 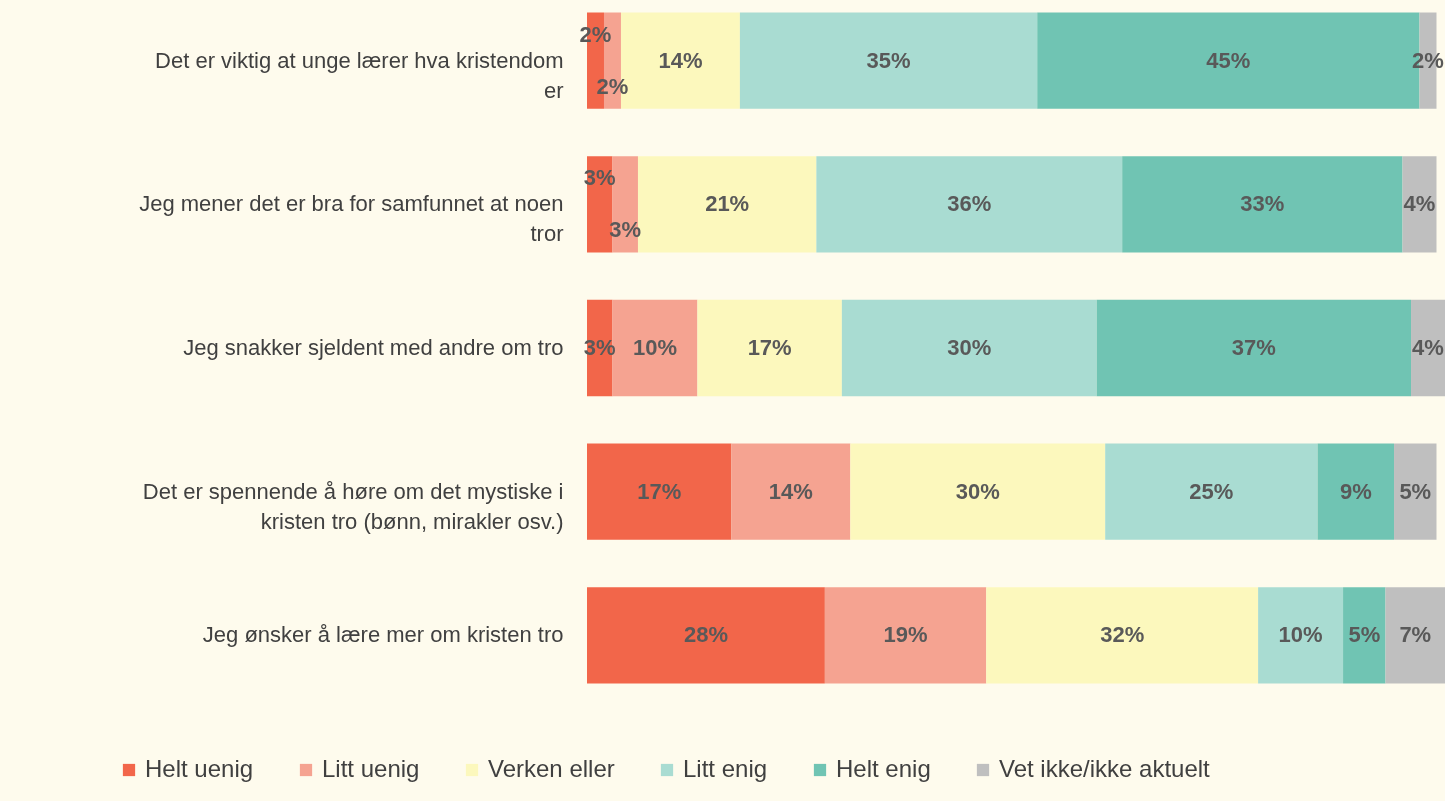 What do you see at coordinates (725, 768) in the screenshot?
I see `legend-label: Litt enig` at bounding box center [725, 768].